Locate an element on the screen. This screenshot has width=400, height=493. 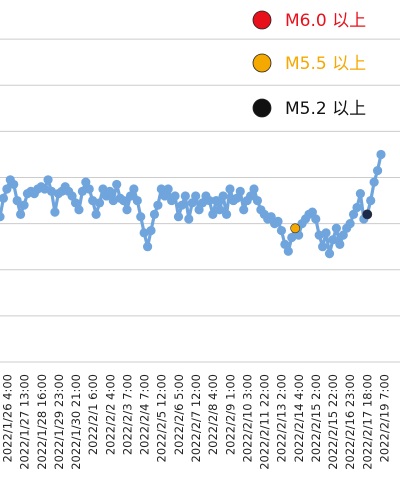
x-tick-label: 2022/1/26 4:00 is located at coordinates (8, 418).